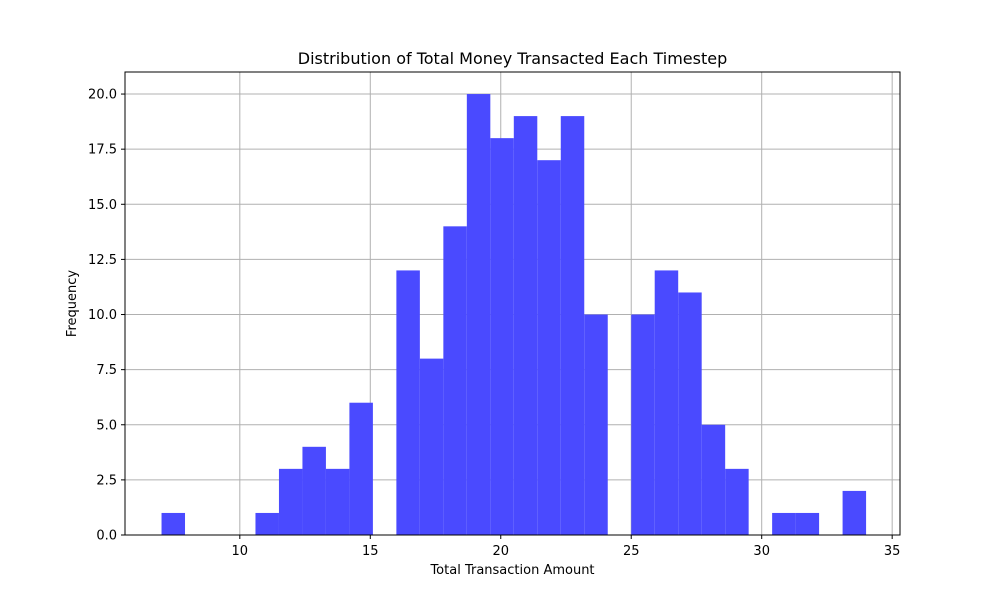 The image size is (1000, 600). Describe the element at coordinates (566, 547) in the screenshot. I see `x-axis-ticks: 10 15 20 25 30 35` at that location.